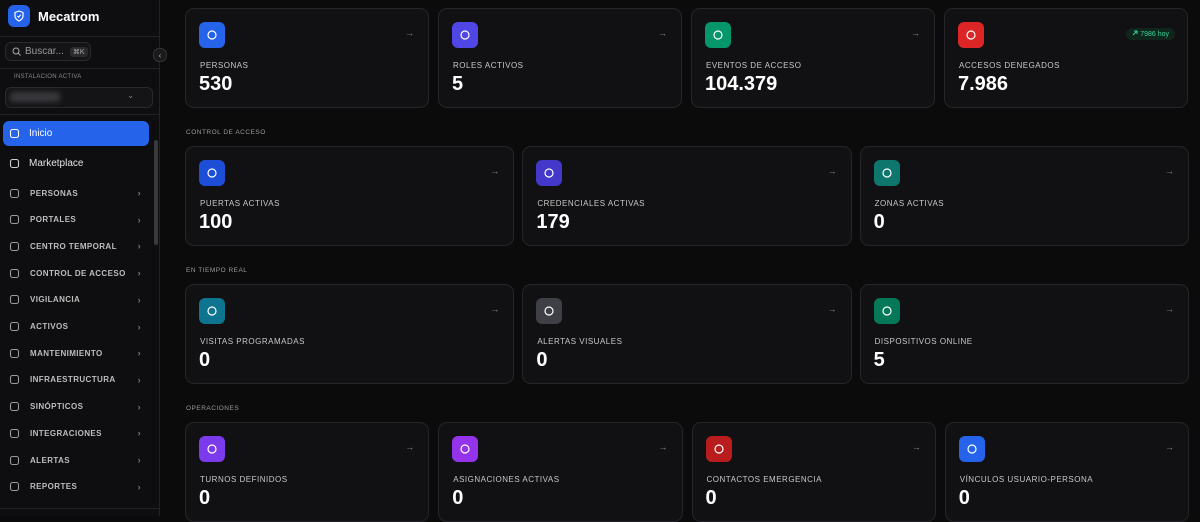 This screenshot has width=1200, height=522. I want to click on nav-group: VIGILANCIA ›, so click(76, 300).